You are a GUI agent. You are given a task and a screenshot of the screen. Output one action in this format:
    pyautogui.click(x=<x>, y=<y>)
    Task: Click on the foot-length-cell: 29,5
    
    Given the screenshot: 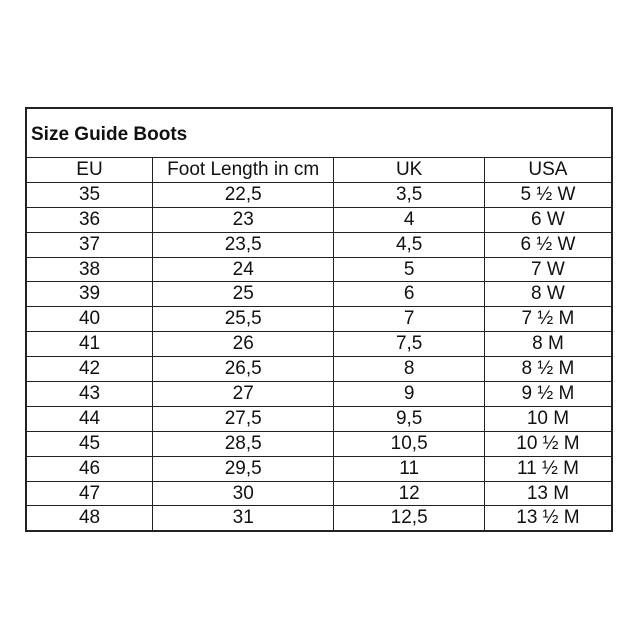 What is the action you would take?
    pyautogui.click(x=243, y=468)
    